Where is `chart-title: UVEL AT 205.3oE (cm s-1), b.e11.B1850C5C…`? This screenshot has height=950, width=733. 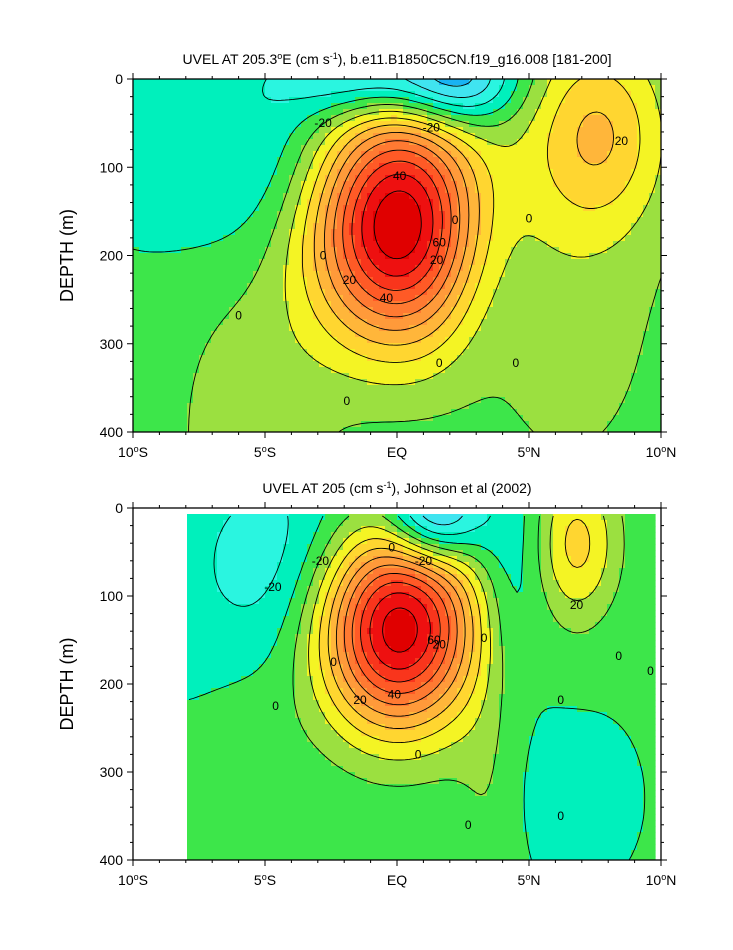 chart-title: UVEL AT 205.3oE (cm s-1), b.e11.B1850C5C… is located at coordinates (397, 59).